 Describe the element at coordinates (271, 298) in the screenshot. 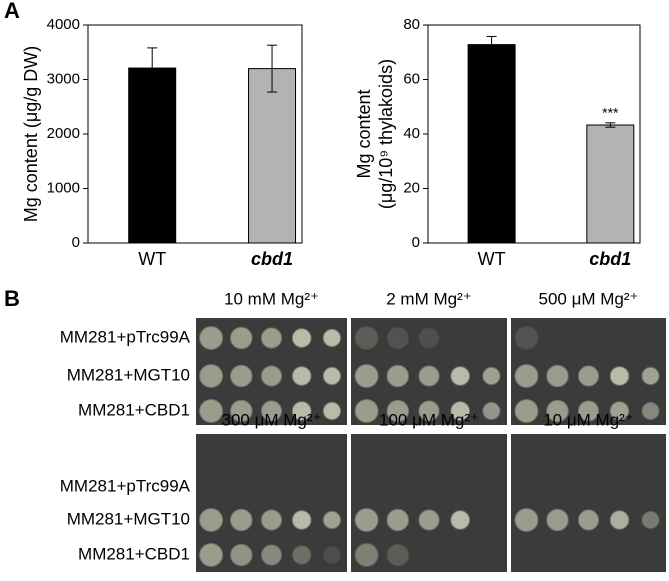

I see `condition-label: 10 mM Mg²⁺` at that location.